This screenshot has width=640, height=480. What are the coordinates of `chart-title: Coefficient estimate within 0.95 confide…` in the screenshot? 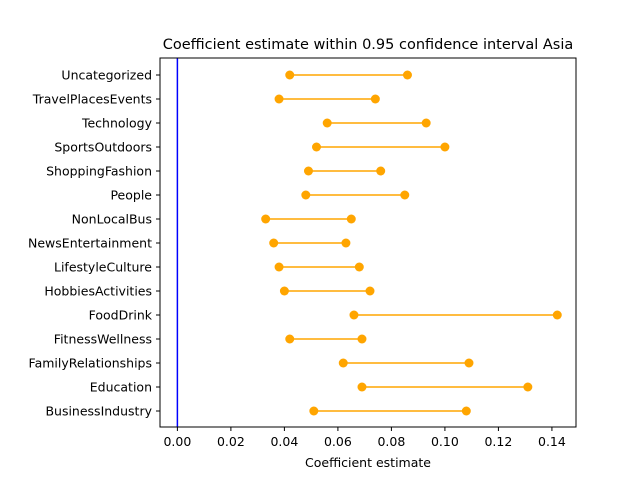 It's located at (368, 45).